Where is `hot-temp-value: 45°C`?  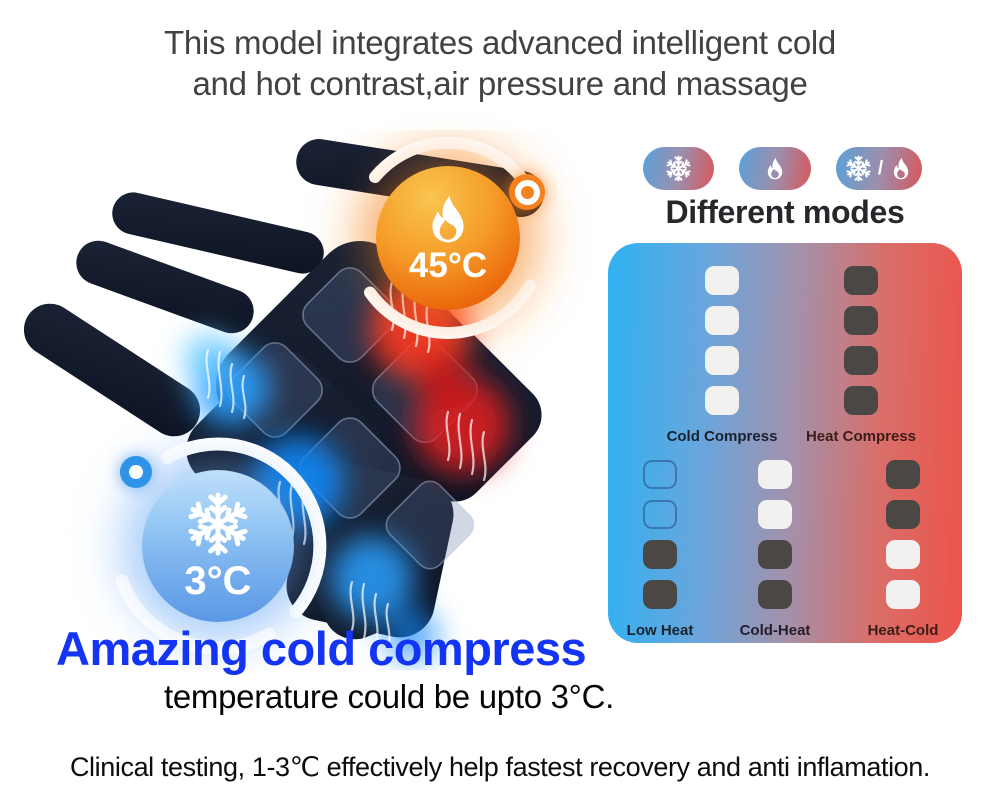 hot-temp-value: 45°C is located at coordinates (448, 265).